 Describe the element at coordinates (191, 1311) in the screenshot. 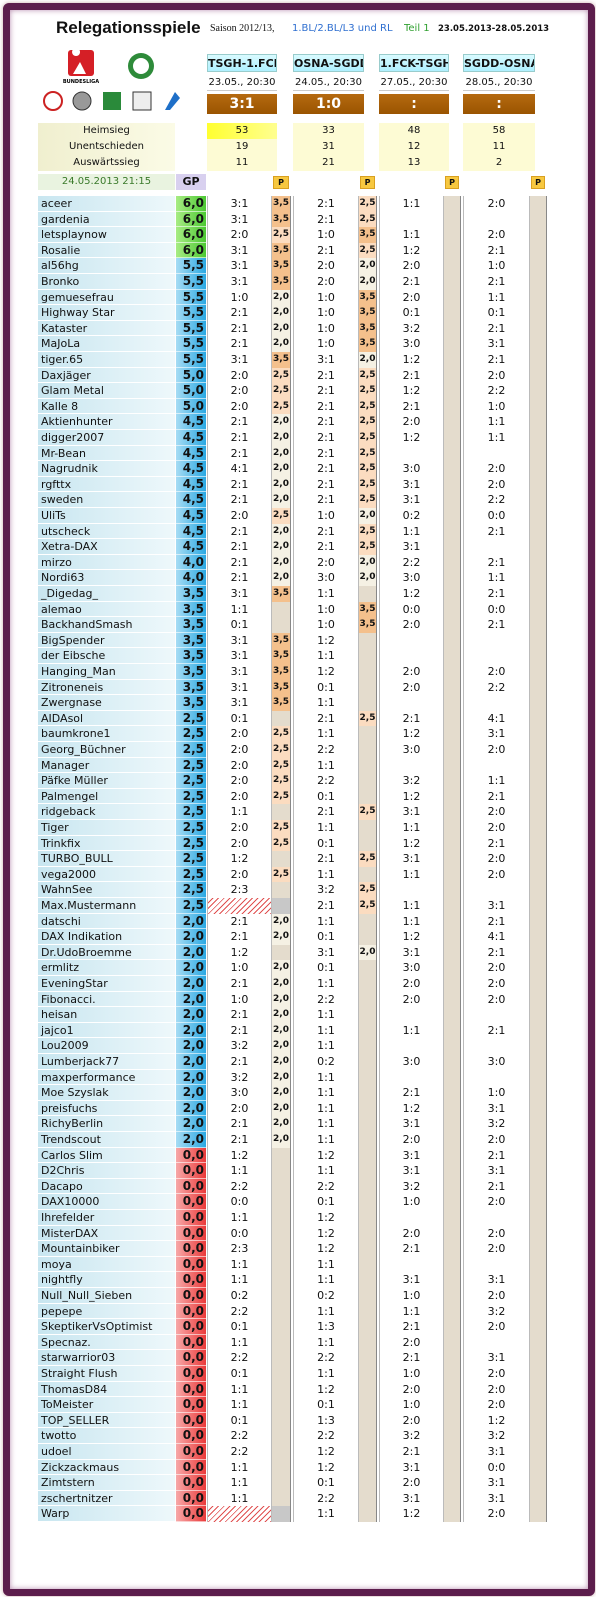

I see `player-gp: 0,0` at that location.